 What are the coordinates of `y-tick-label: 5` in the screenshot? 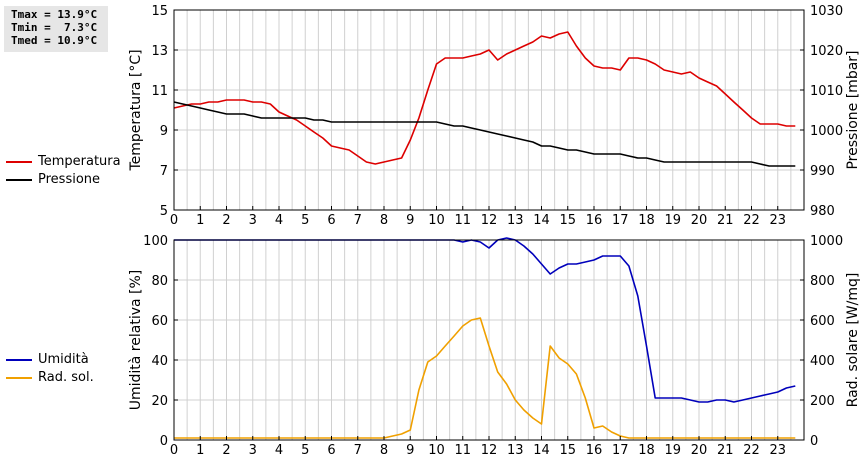 It's located at (164, 211).